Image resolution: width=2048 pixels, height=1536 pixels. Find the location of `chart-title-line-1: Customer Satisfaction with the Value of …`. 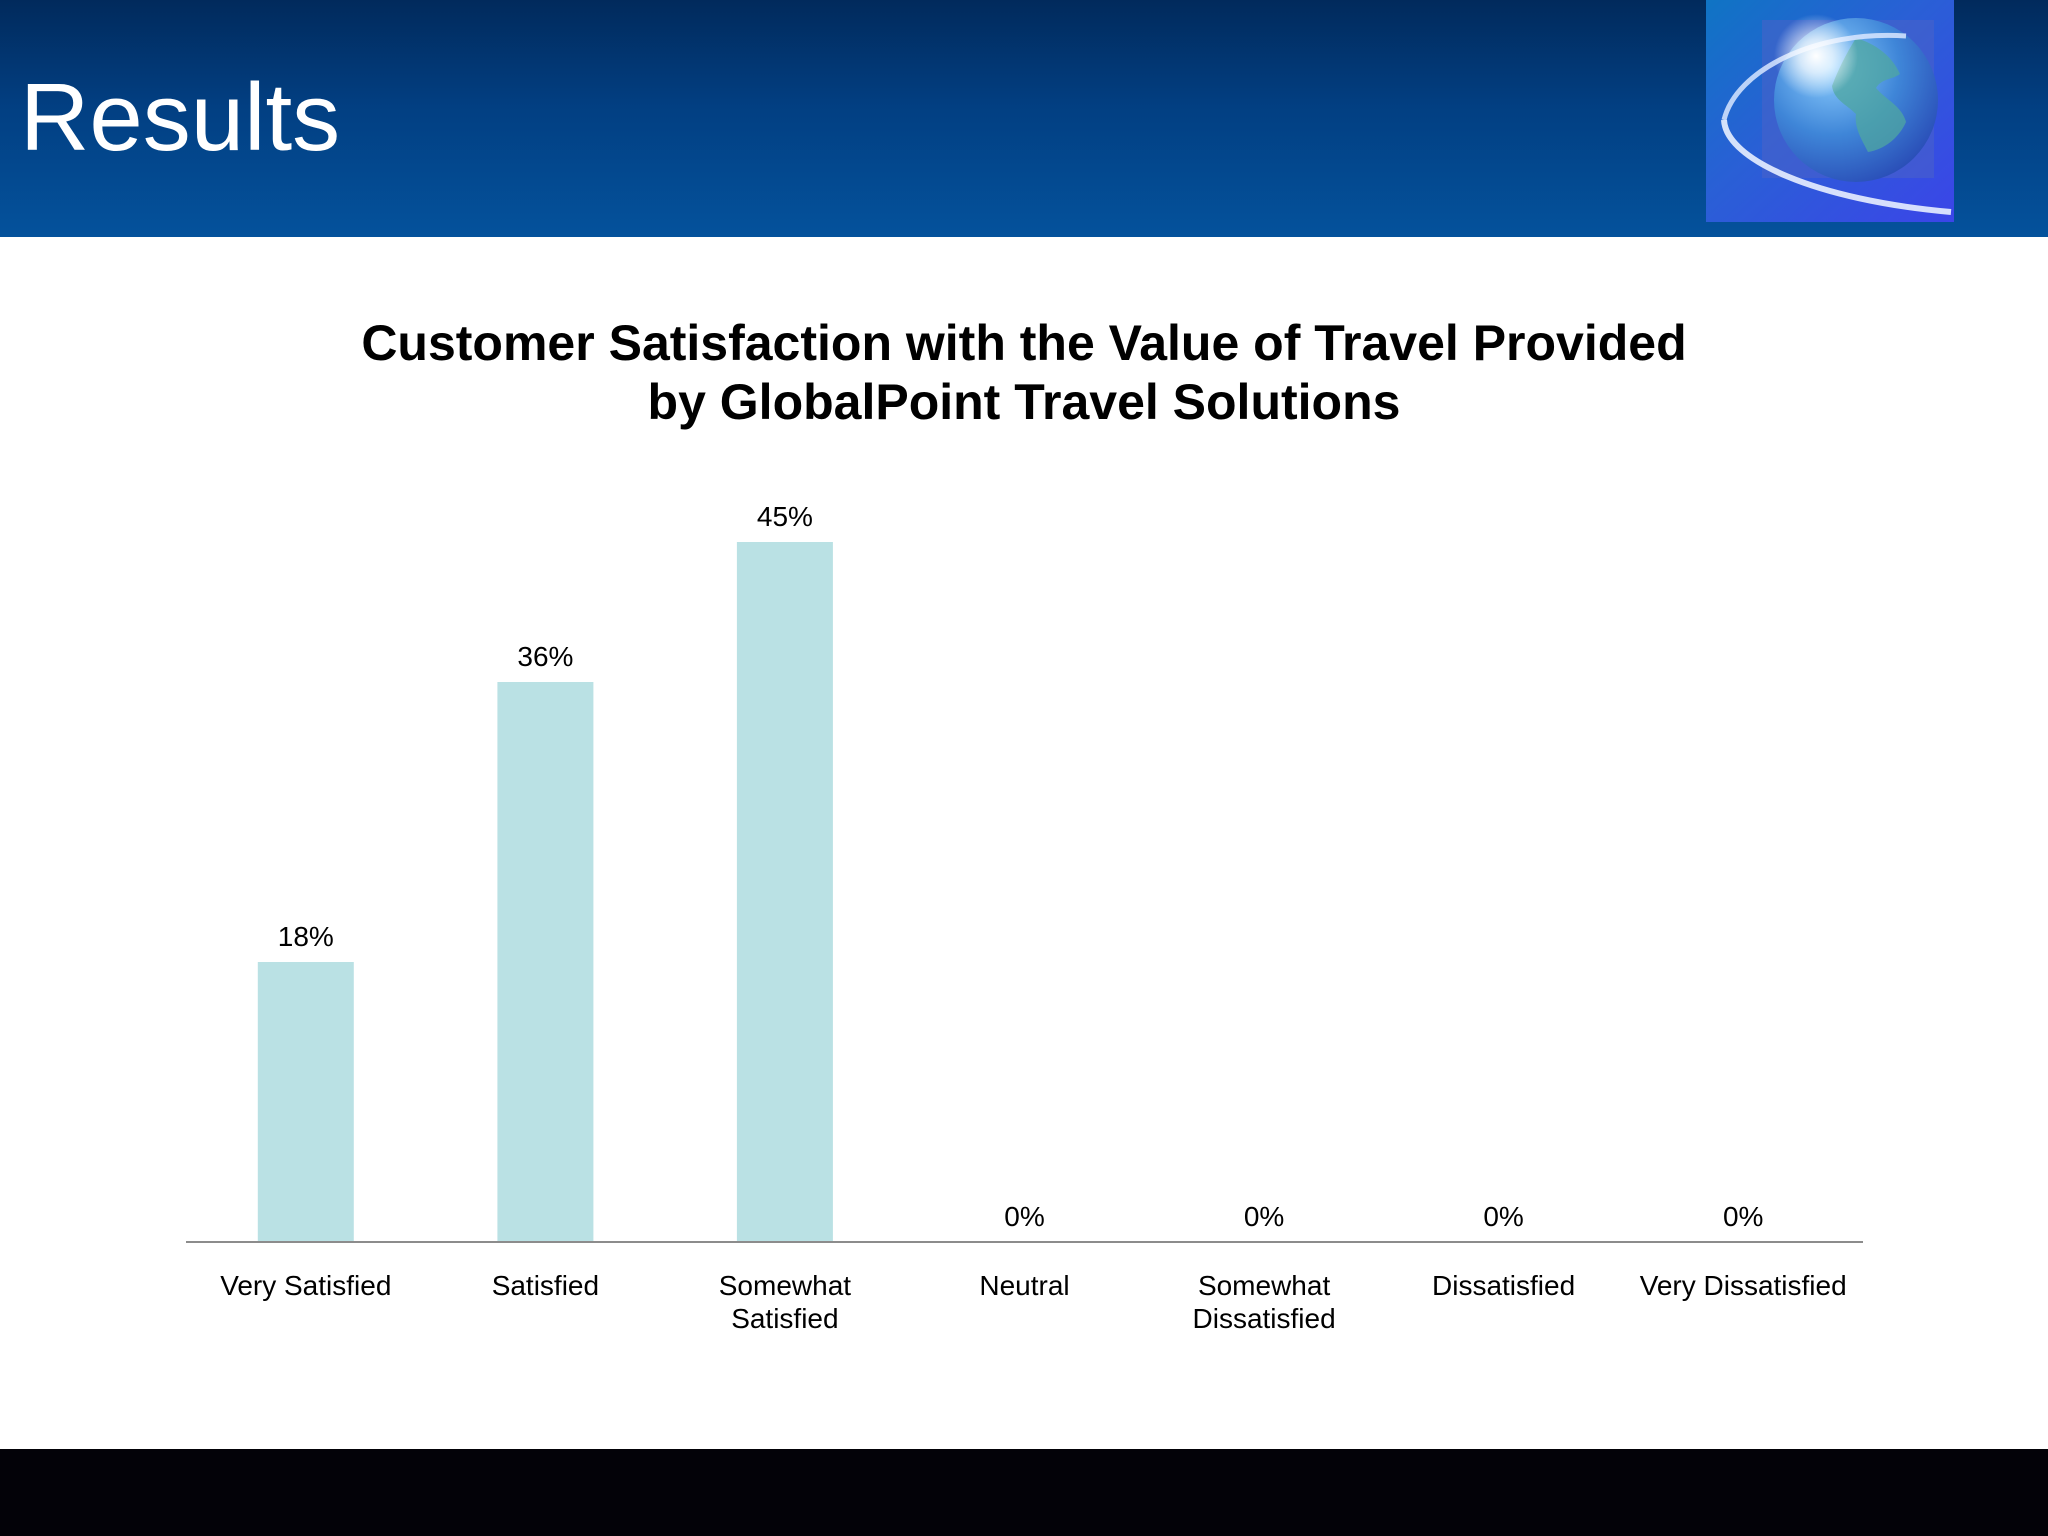

chart-title-line-1: Customer Satisfaction with the Value of … is located at coordinates (1024, 343).